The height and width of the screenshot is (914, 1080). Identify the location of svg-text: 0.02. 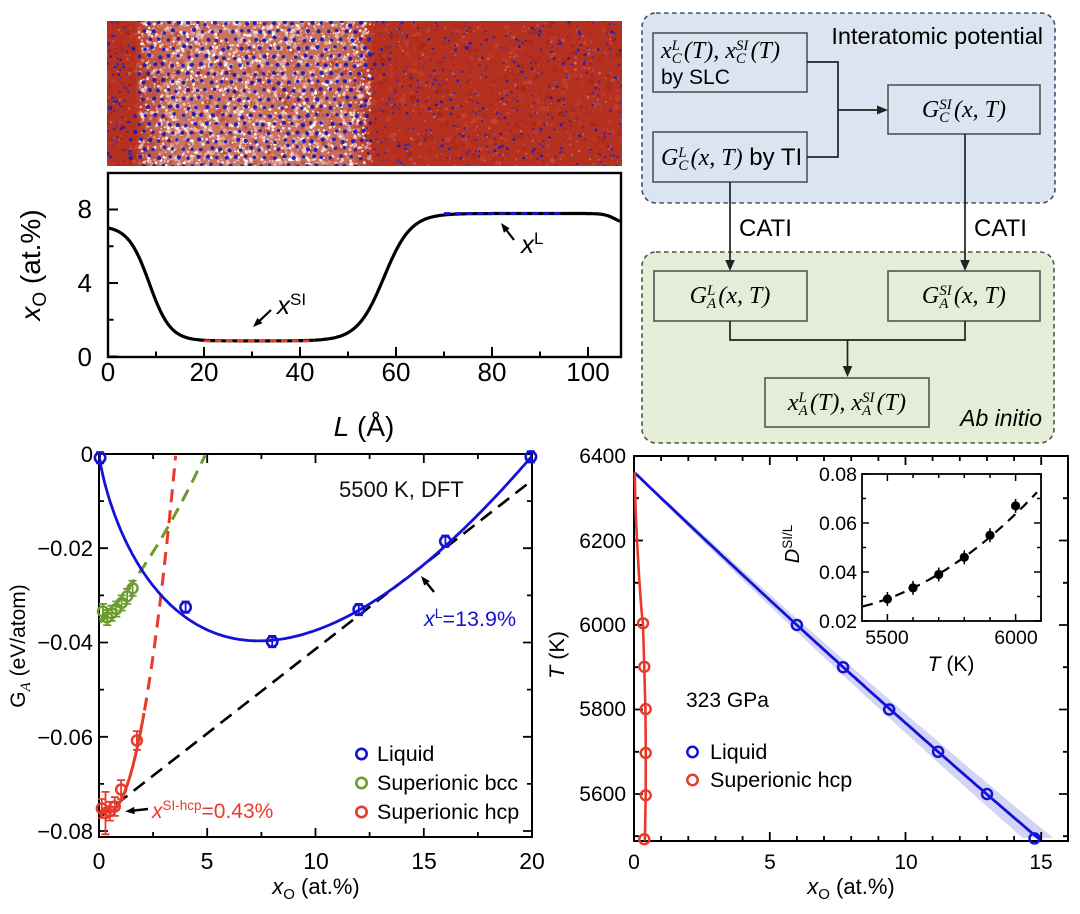
(838, 622).